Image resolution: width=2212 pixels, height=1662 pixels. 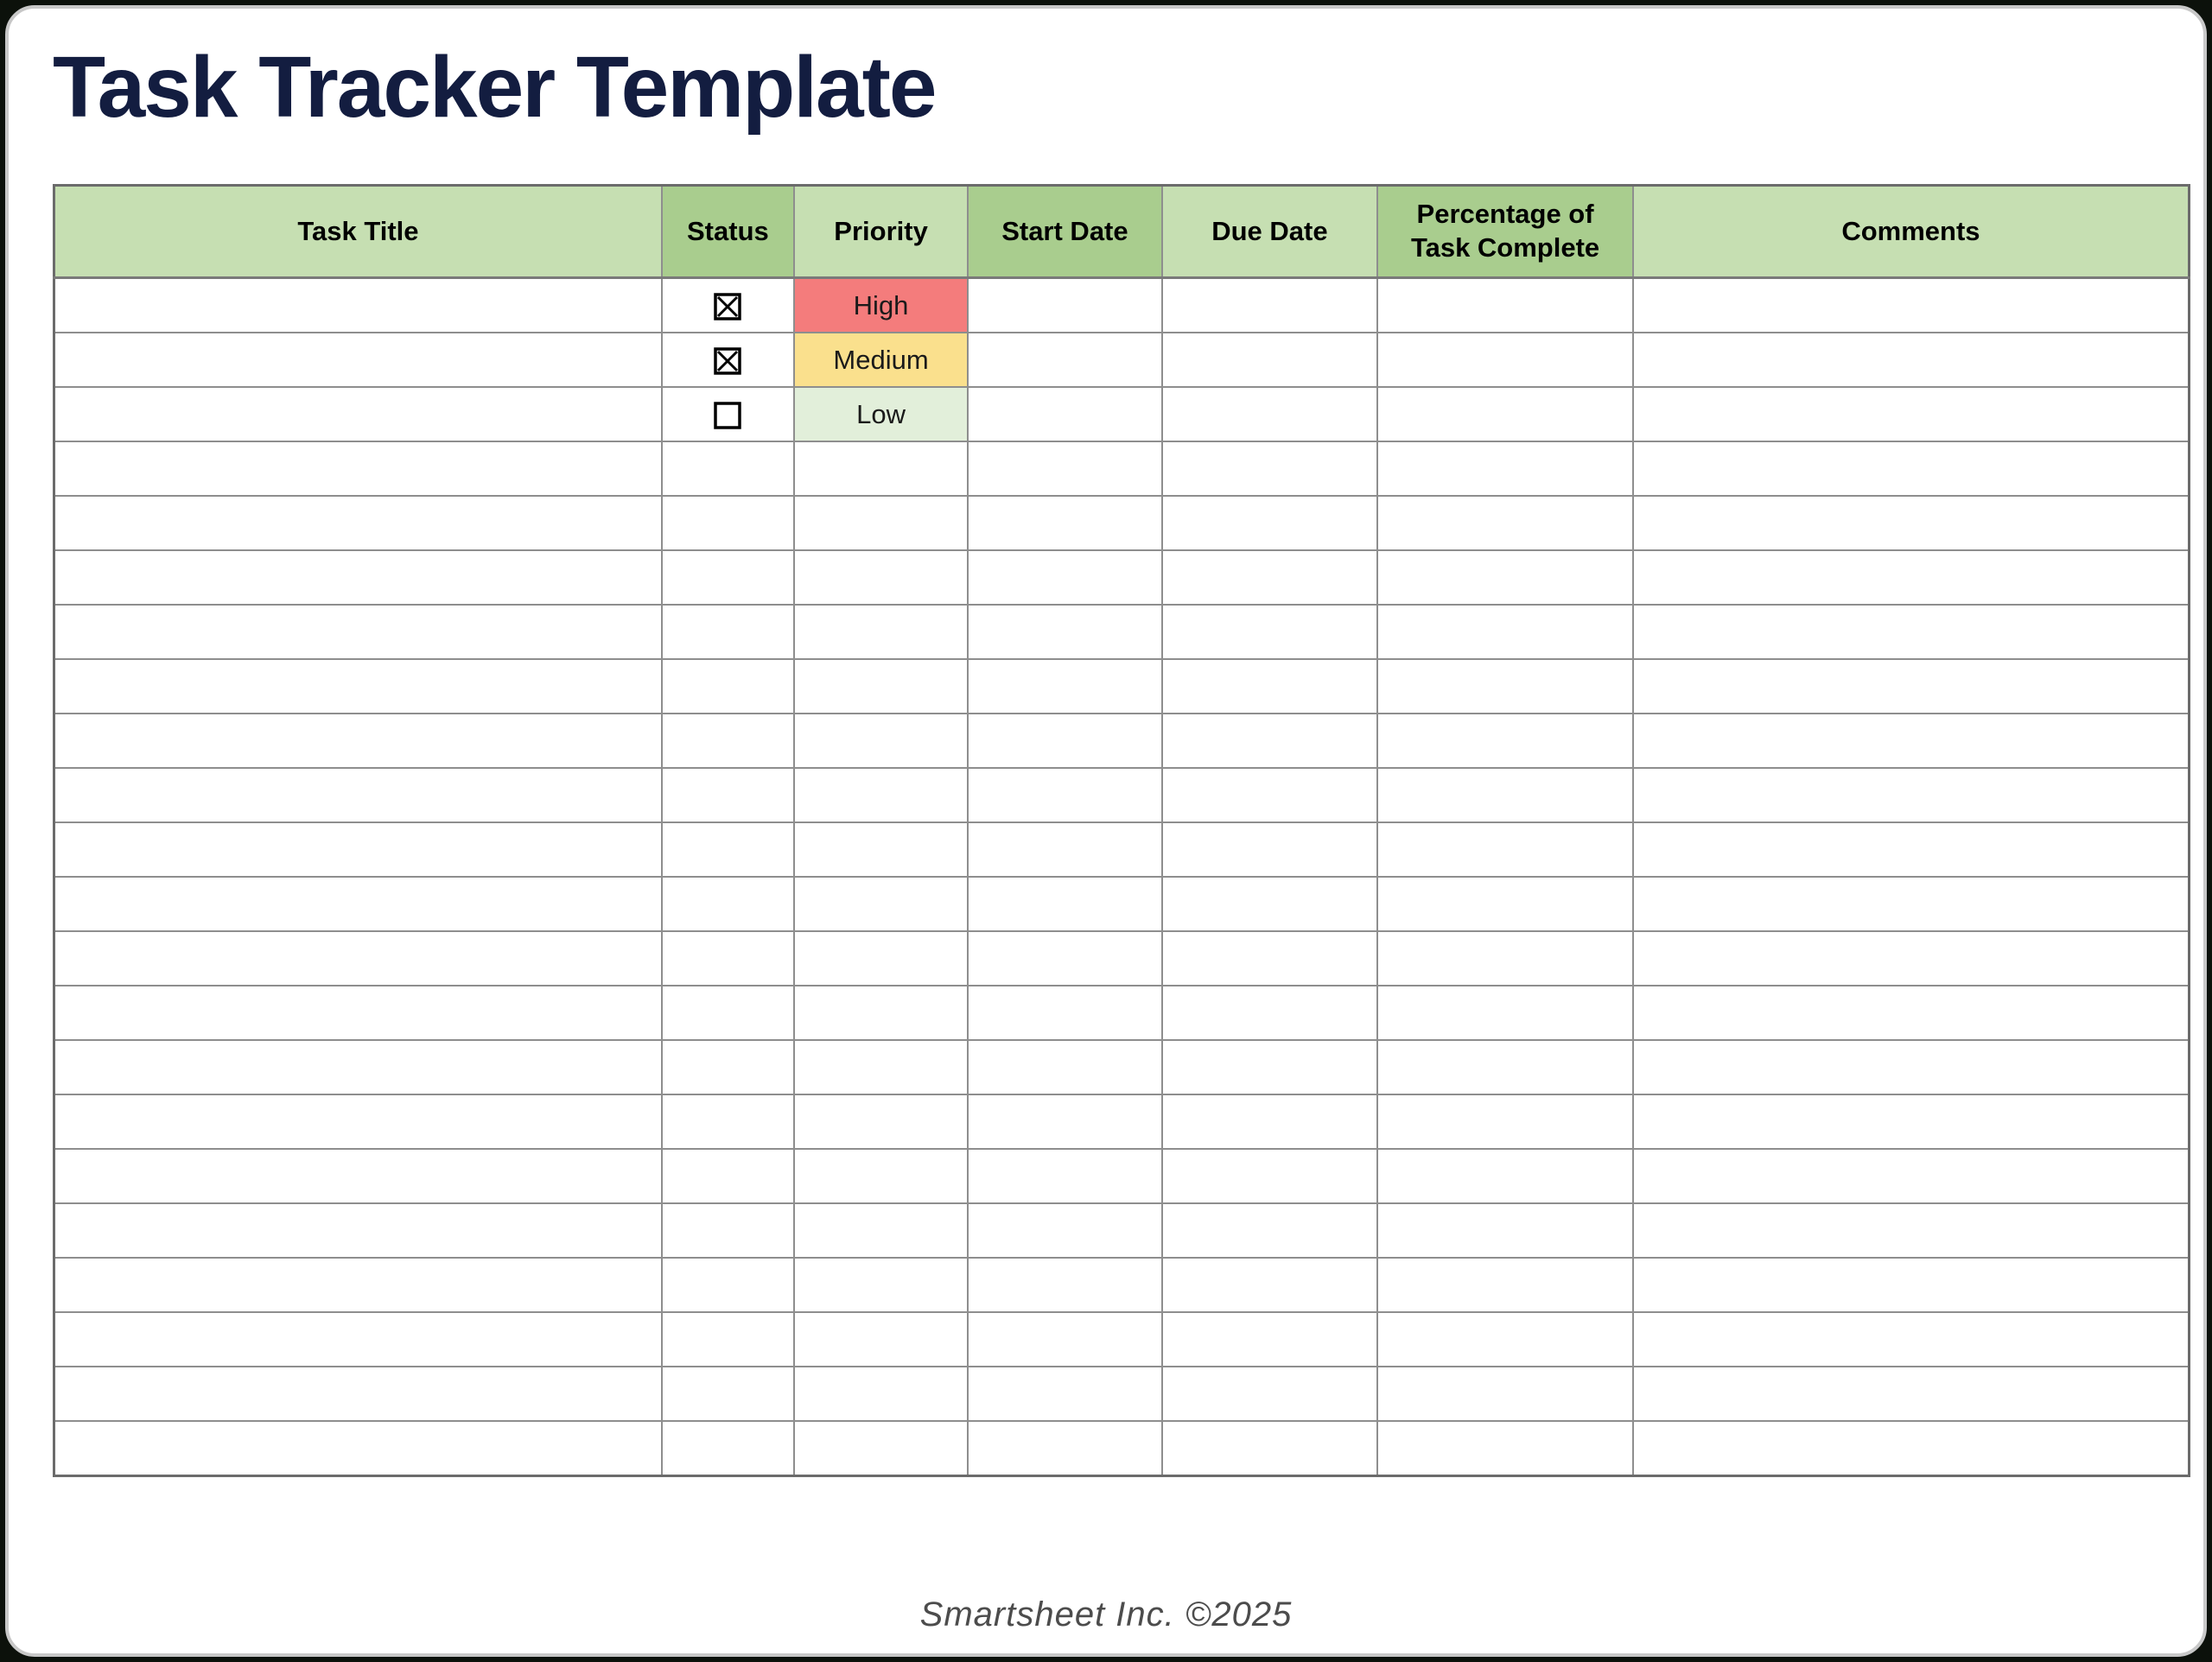 I want to click on priority-cell-medium: Medium, so click(x=880, y=360).